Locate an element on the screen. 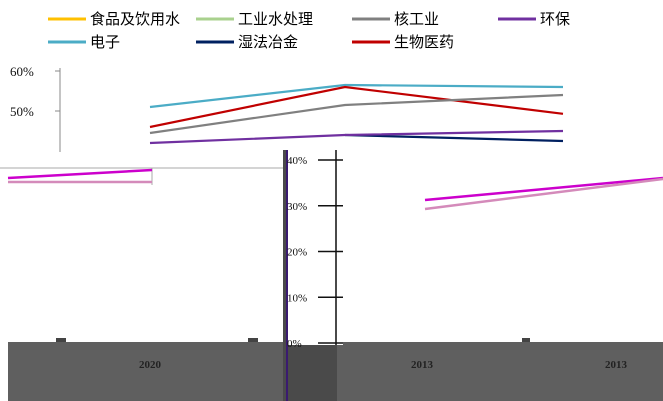 The width and height of the screenshot is (663, 401). y-tick-label: 60% is located at coordinates (22, 71).